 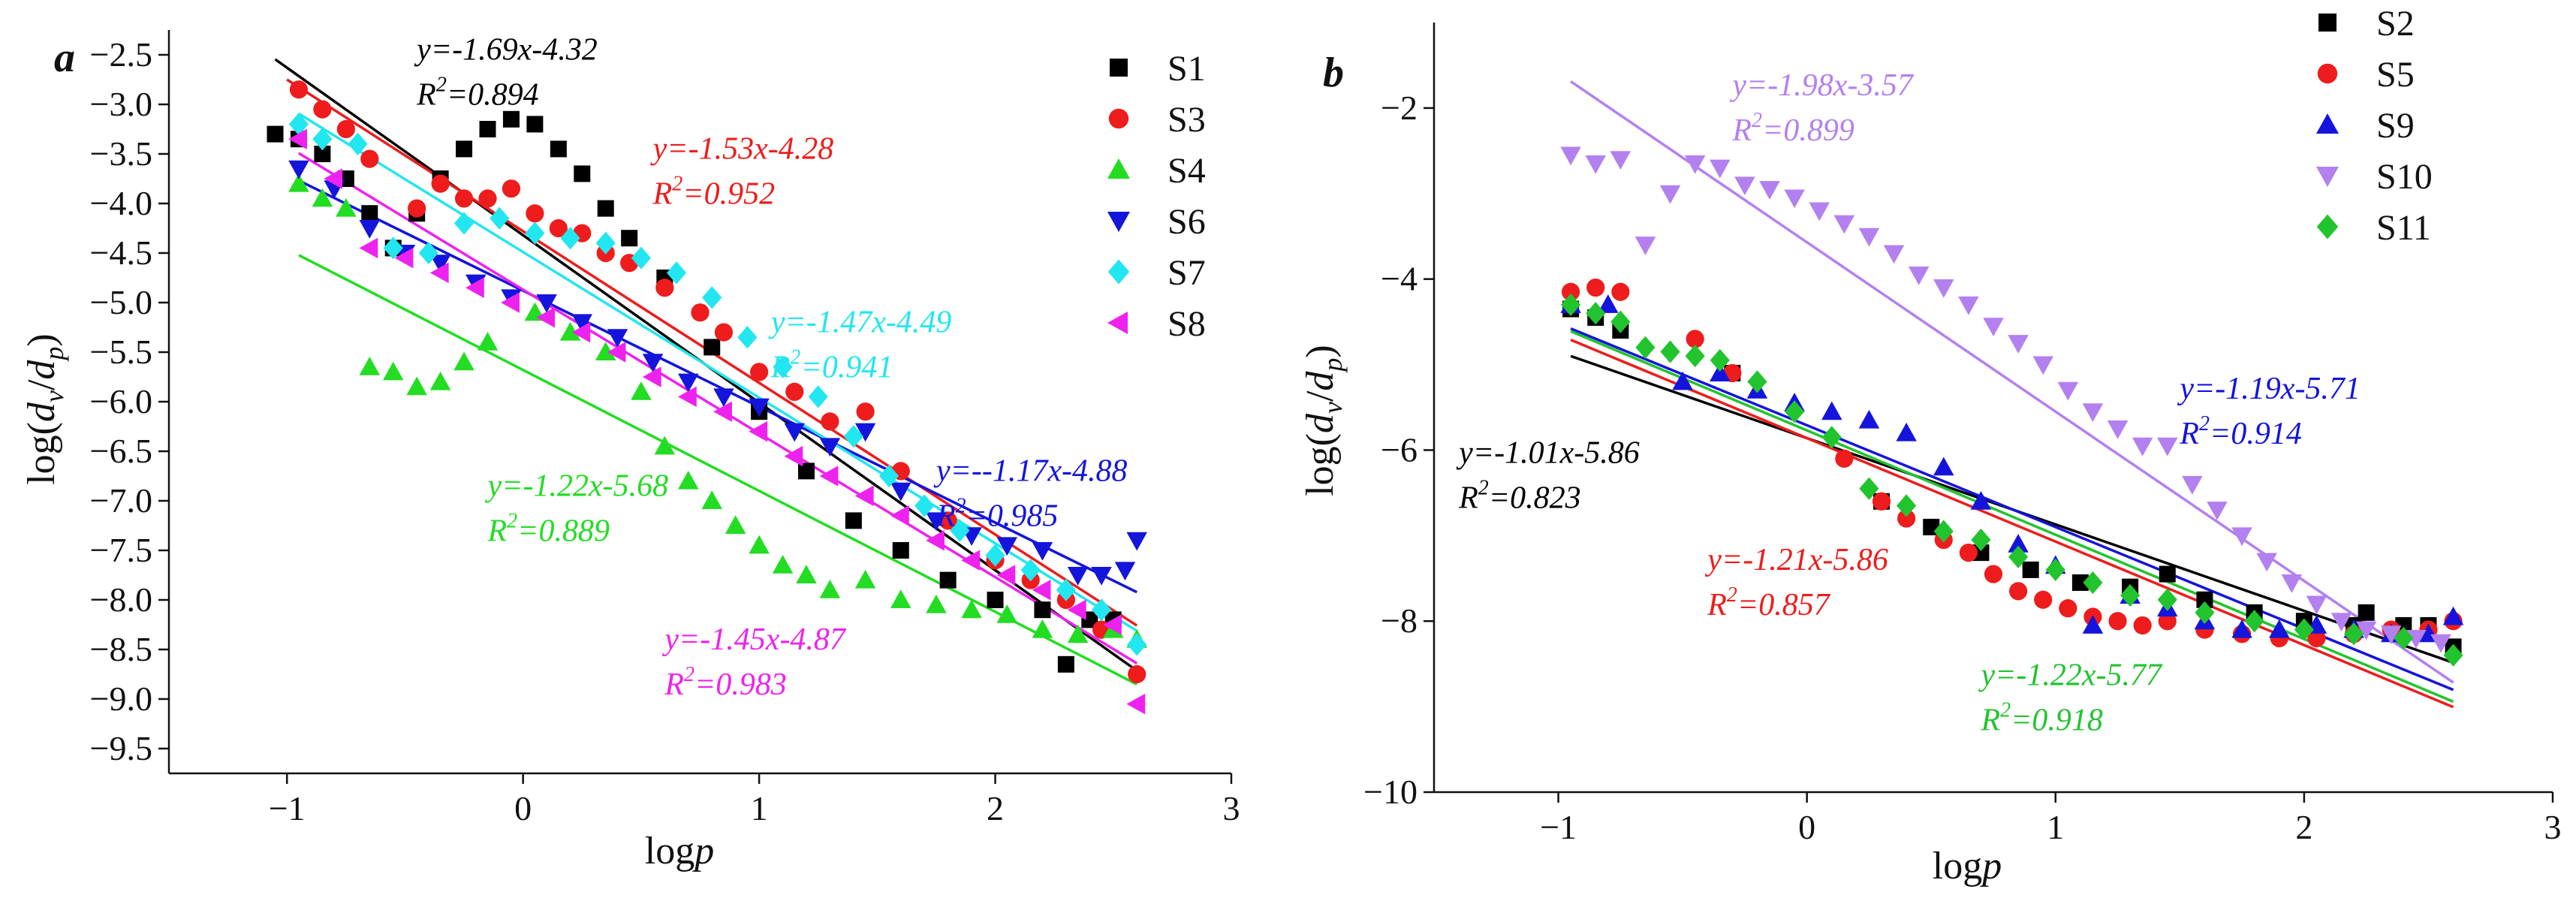 I want to click on equation-s5: y=-1.21x-5.86, so click(x=1796, y=560).